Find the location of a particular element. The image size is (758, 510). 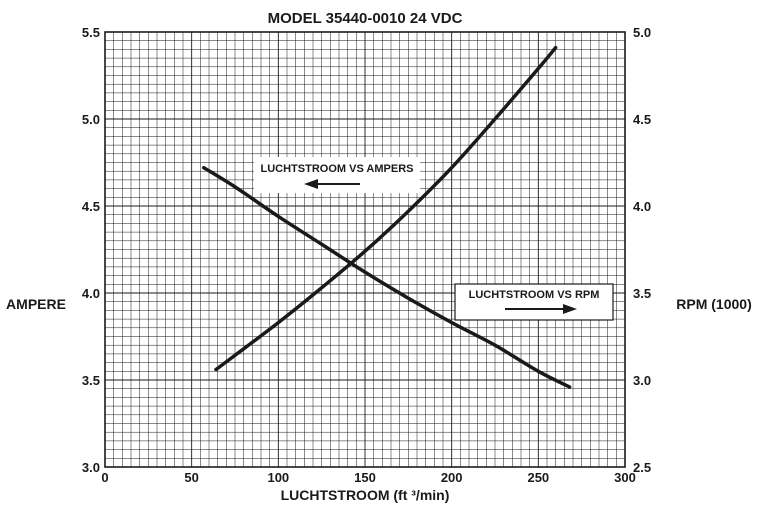

x-tick-label: 0 is located at coordinates (104, 477).